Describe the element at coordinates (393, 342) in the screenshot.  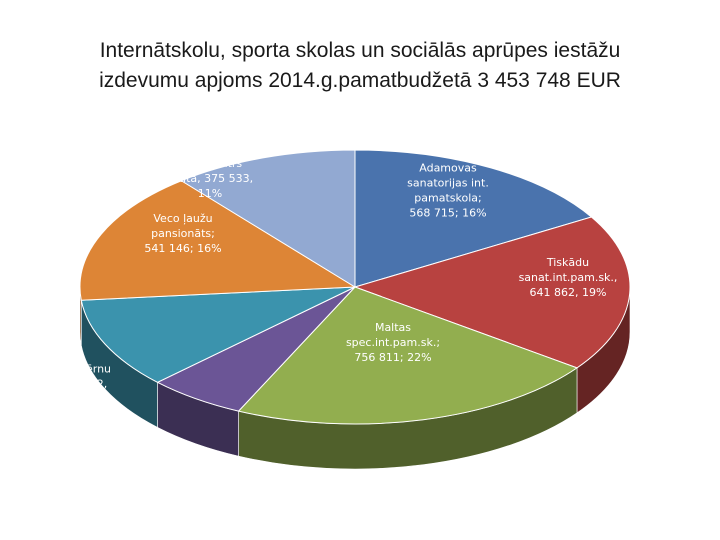
I see `slice-label-2: Maltas spec.int.pam.sk.; 756 811; 22%` at that location.